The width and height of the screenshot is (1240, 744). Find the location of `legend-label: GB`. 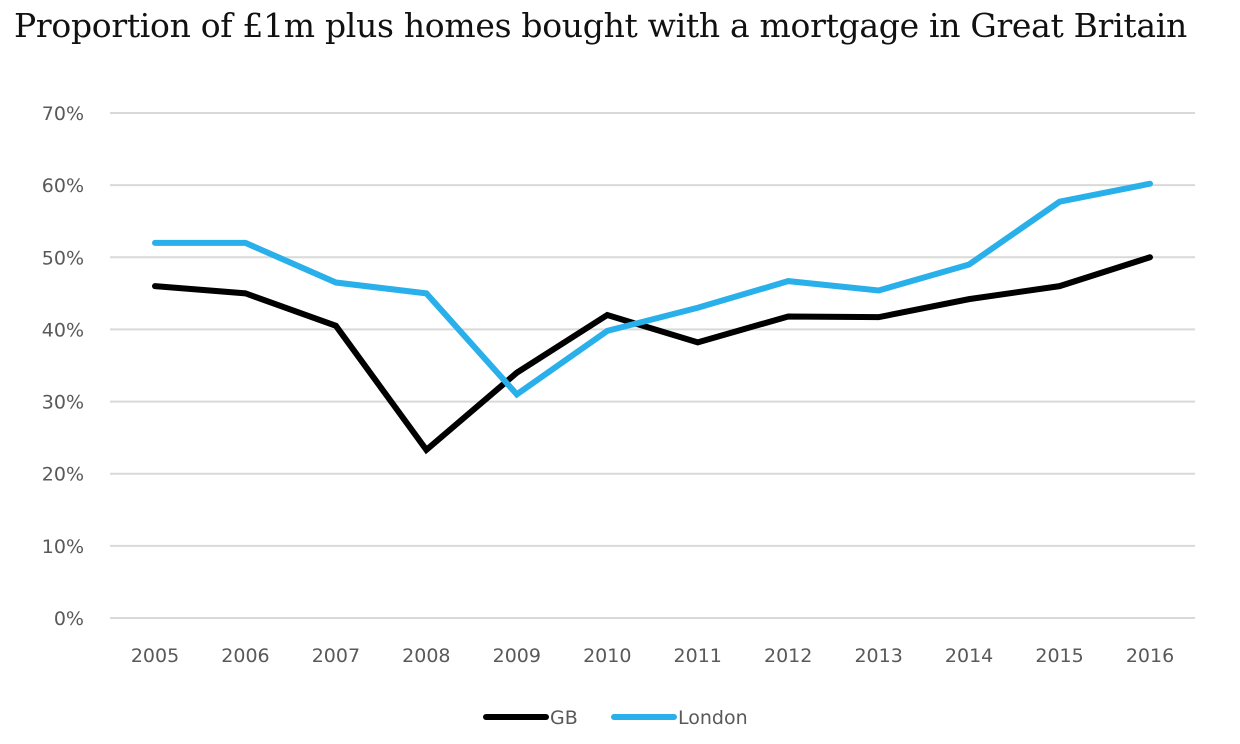

legend-label: GB is located at coordinates (564, 718).